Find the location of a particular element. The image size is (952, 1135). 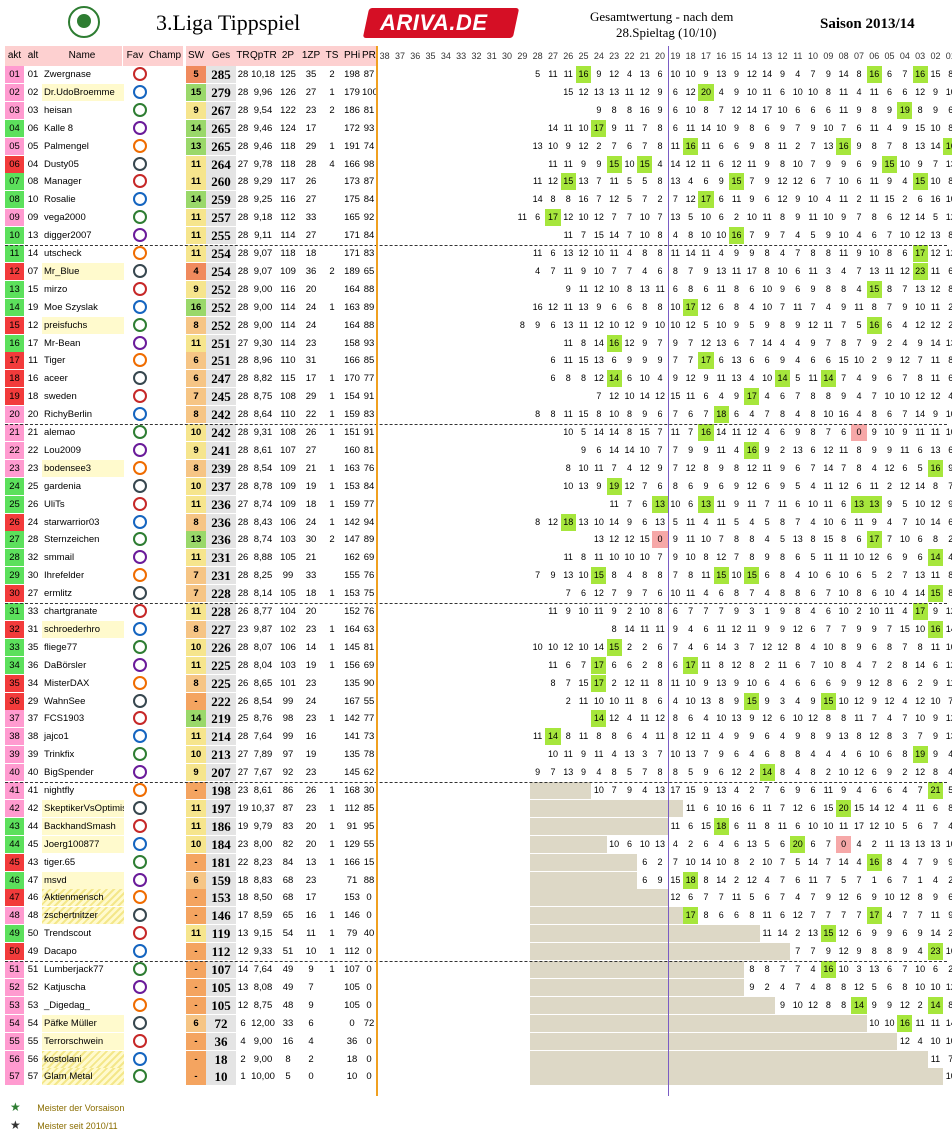

player-name: aceer is located at coordinates (56, 379).